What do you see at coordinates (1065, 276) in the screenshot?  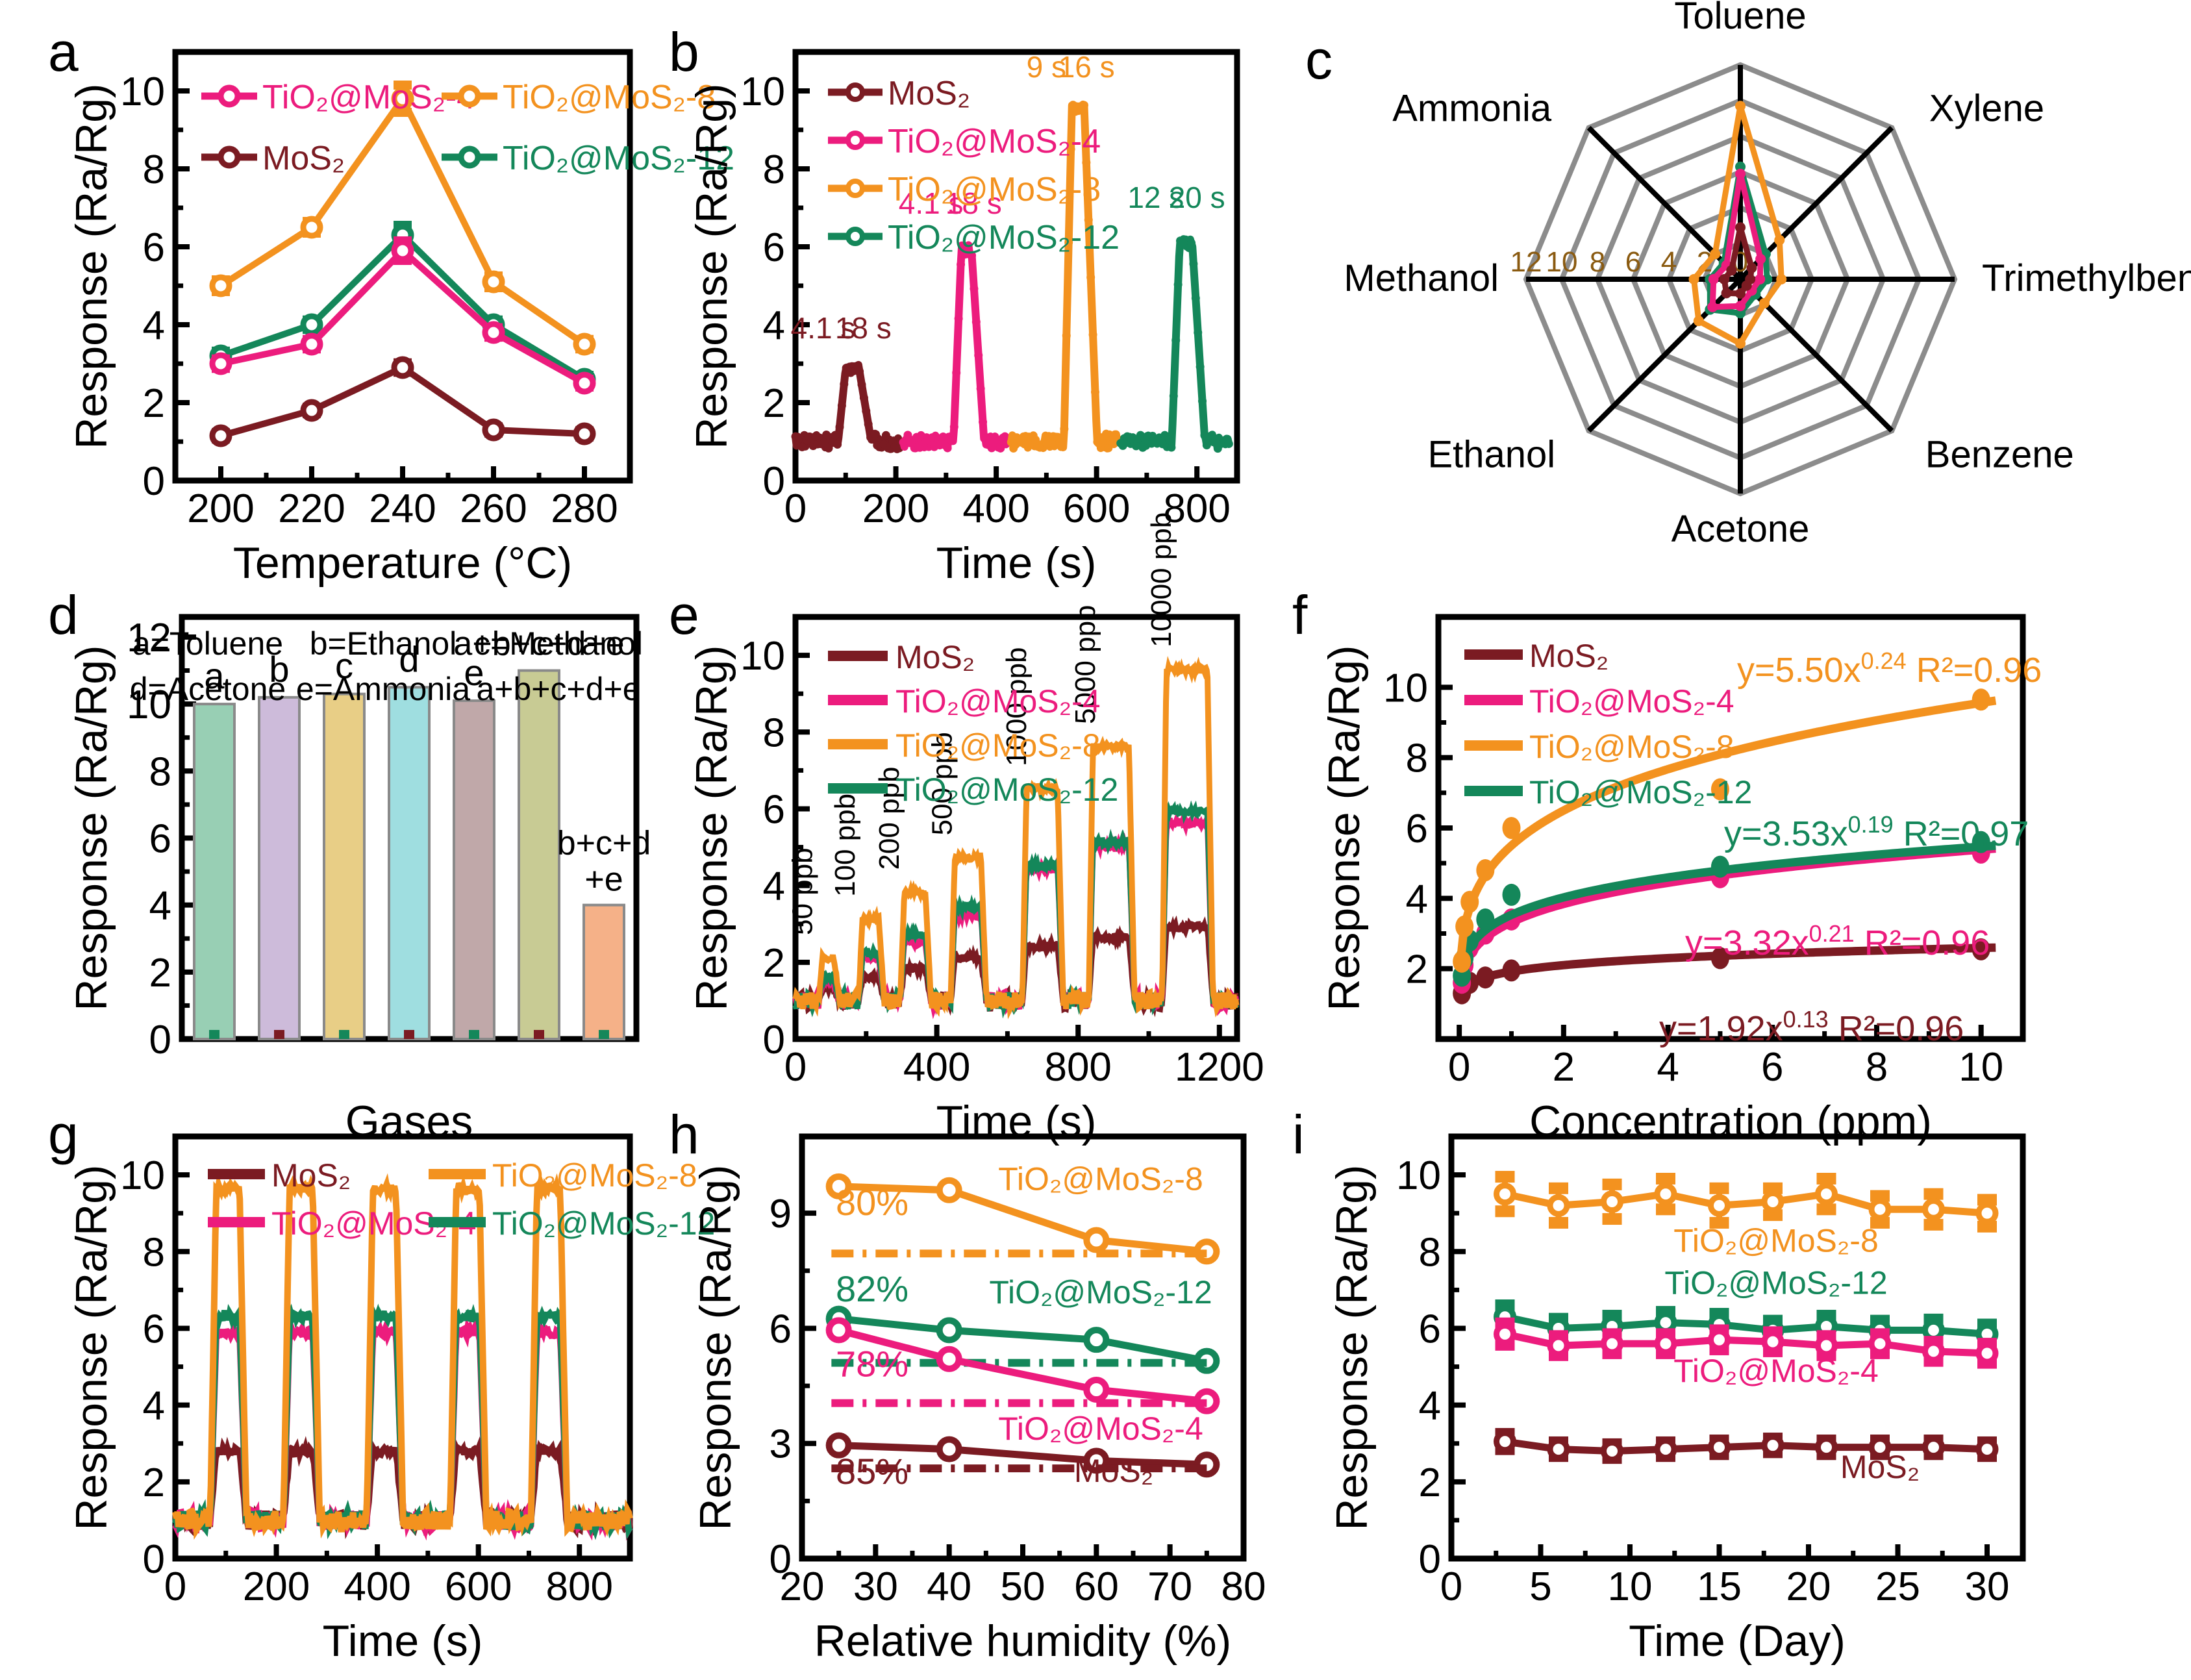 I see `pulse-t8` at bounding box center [1065, 276].